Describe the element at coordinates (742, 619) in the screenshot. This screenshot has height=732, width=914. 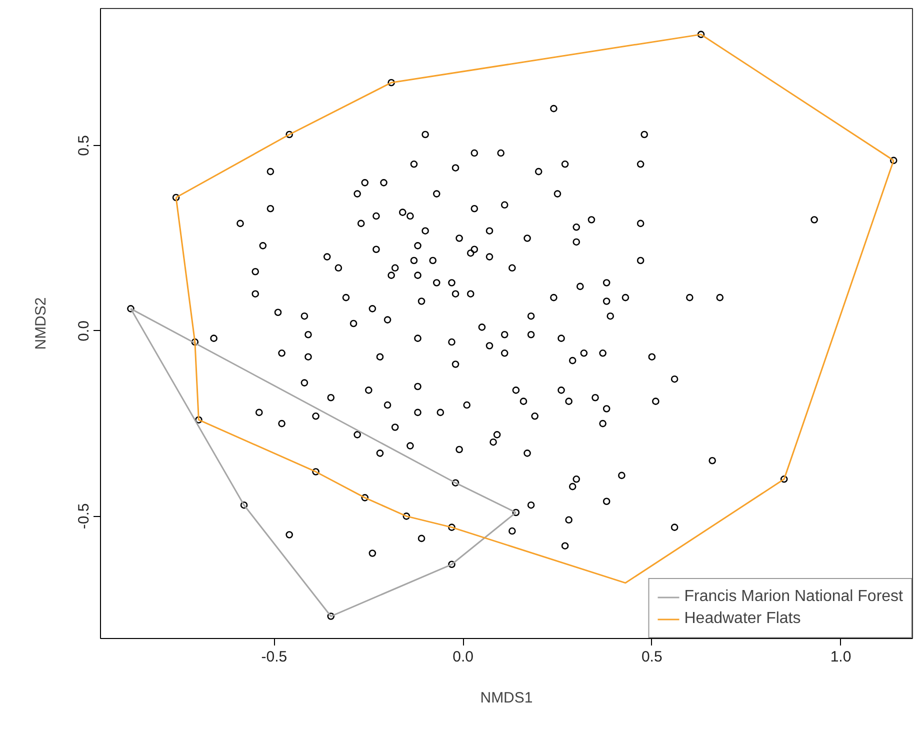
I see `legend-label: Headwater Flats` at that location.